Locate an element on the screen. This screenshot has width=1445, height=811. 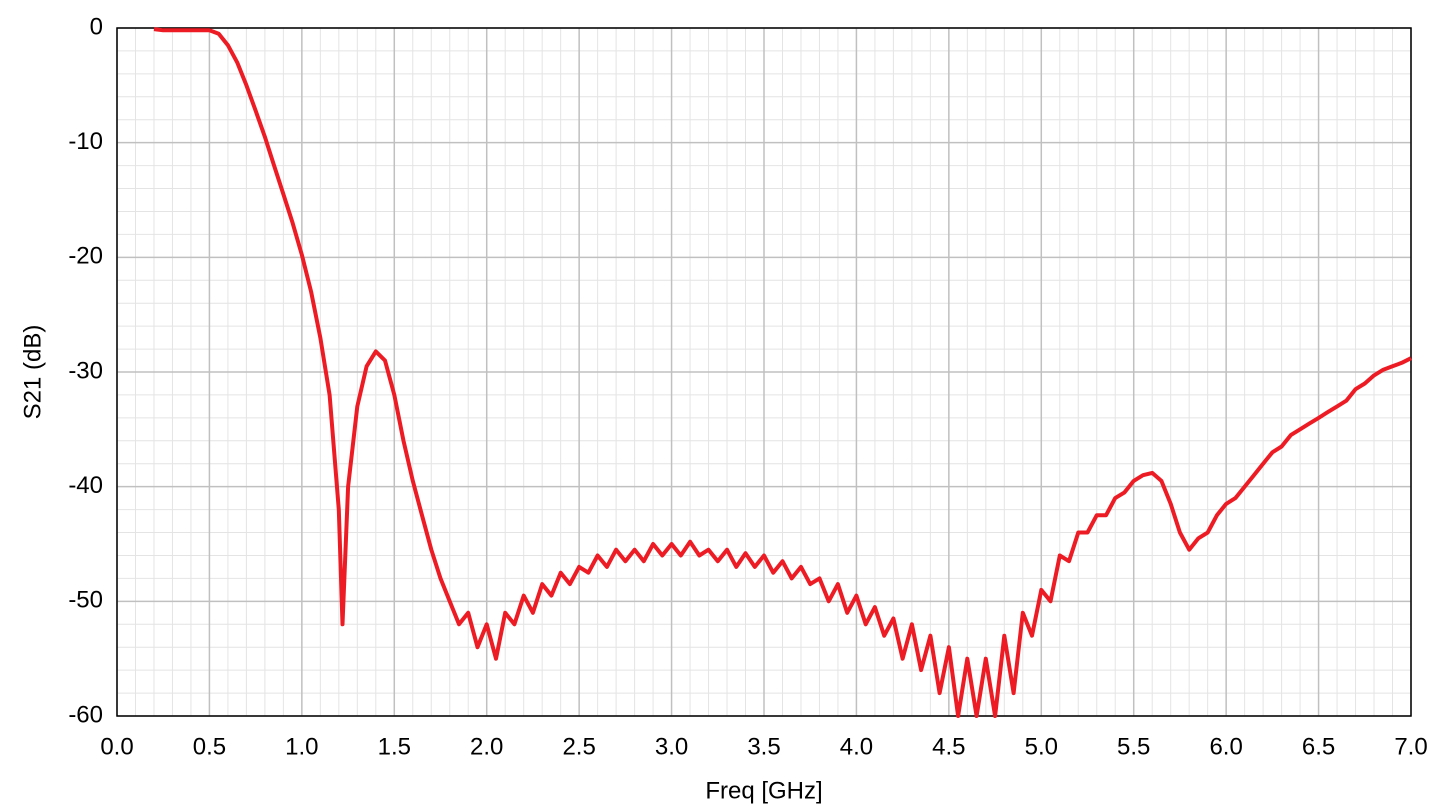
x-tick-label: 1.0 is located at coordinates (301, 746).